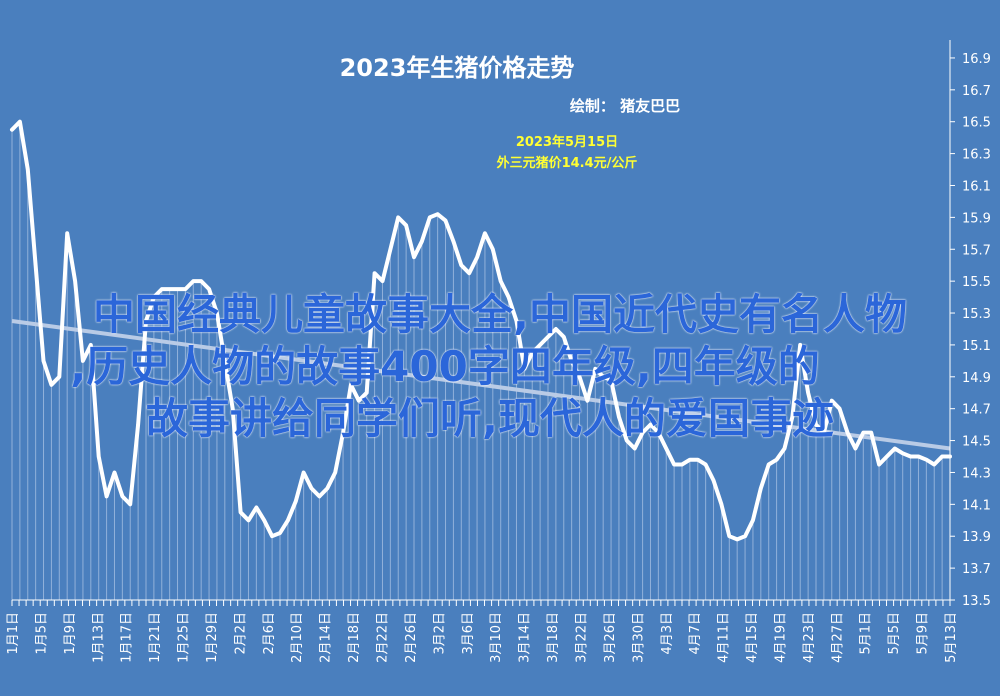  Describe the element at coordinates (625, 106) in the screenshot. I see `chart-subtitle: 绘制： 猪友巴巴` at that location.